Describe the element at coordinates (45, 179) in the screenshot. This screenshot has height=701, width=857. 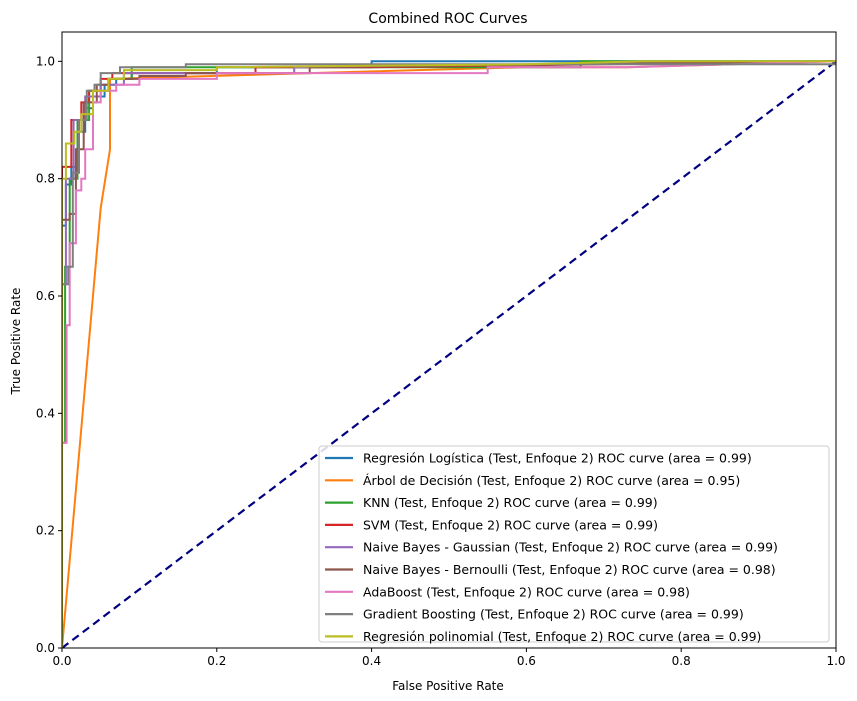
I see `y-tick-label: 0.8` at that location.